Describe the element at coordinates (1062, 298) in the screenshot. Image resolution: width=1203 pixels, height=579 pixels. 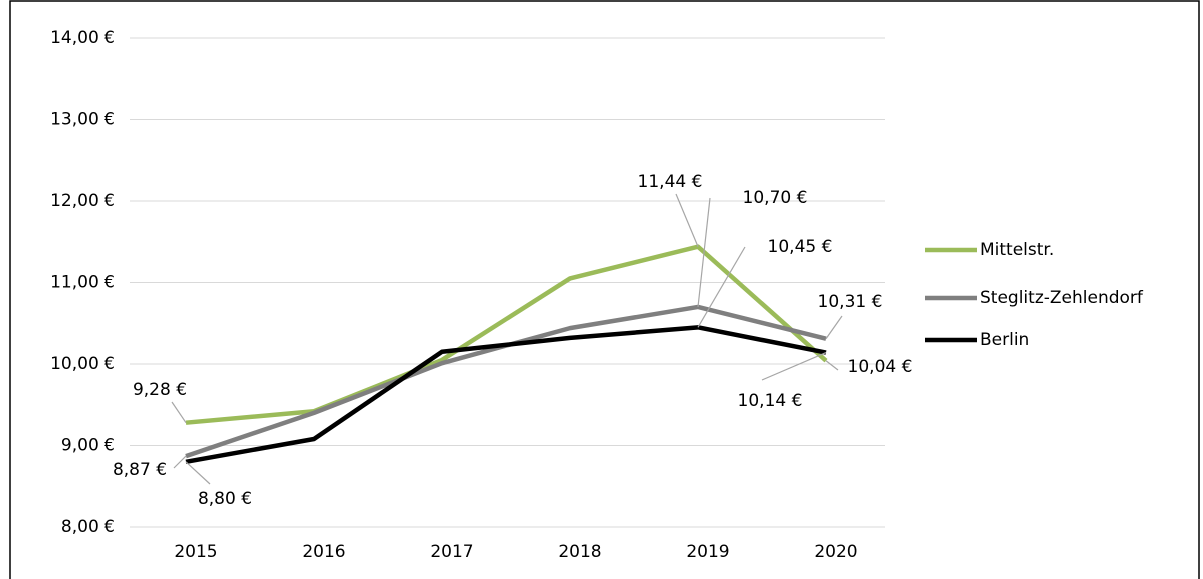
I see `legend-label: Steglitz-Zehlendorf` at that location.